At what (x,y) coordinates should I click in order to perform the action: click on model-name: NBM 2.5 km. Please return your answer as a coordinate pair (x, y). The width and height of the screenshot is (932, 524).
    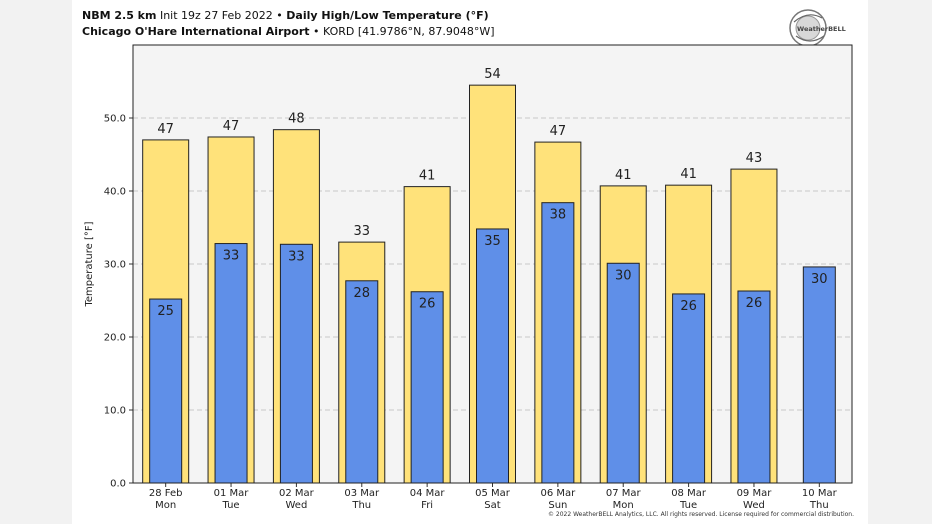
    Looking at the image, I should click on (119, 15).